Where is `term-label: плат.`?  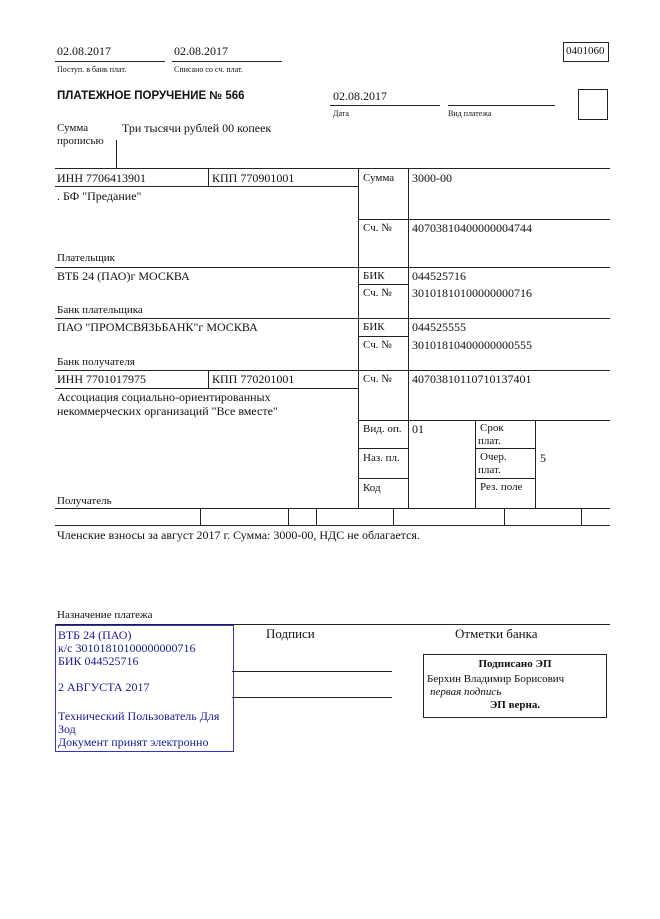
term-label: плат. is located at coordinates (489, 441).